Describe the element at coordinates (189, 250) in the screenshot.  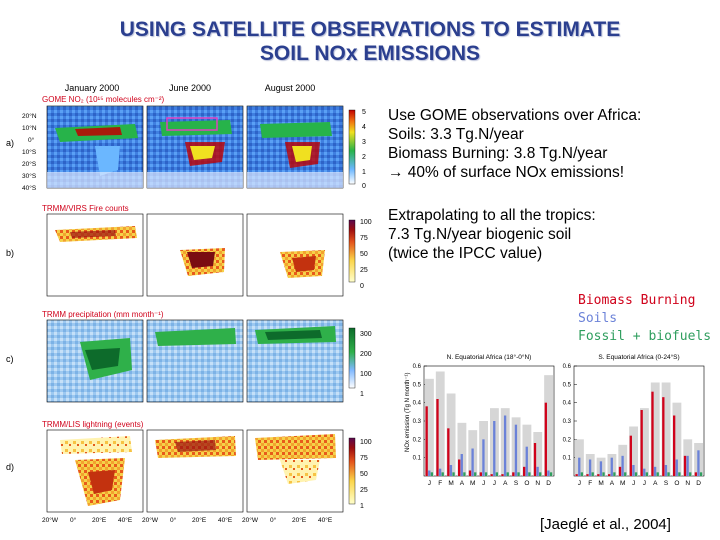
I see `row-b-fire-counts: TRMM/VIRS Fire counts b) 100 75 50 25 0` at that location.